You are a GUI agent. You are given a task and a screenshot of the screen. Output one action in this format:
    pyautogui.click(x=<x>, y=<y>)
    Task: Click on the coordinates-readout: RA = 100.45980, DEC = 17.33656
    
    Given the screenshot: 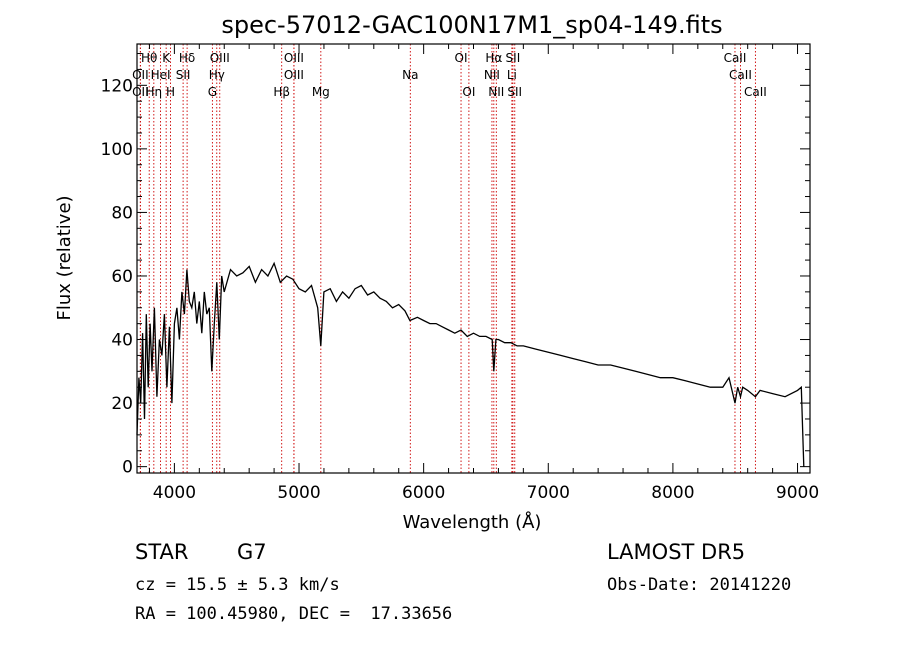 What is the action you would take?
    pyautogui.click(x=294, y=614)
    